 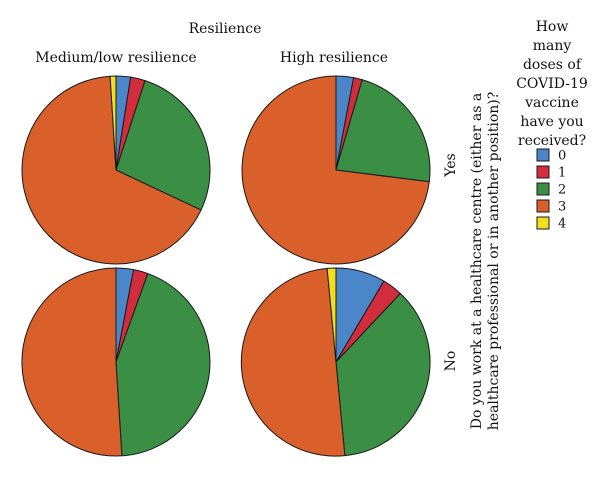 What do you see at coordinates (552, 27) in the screenshot?
I see `legend-title-line: How` at bounding box center [552, 27].